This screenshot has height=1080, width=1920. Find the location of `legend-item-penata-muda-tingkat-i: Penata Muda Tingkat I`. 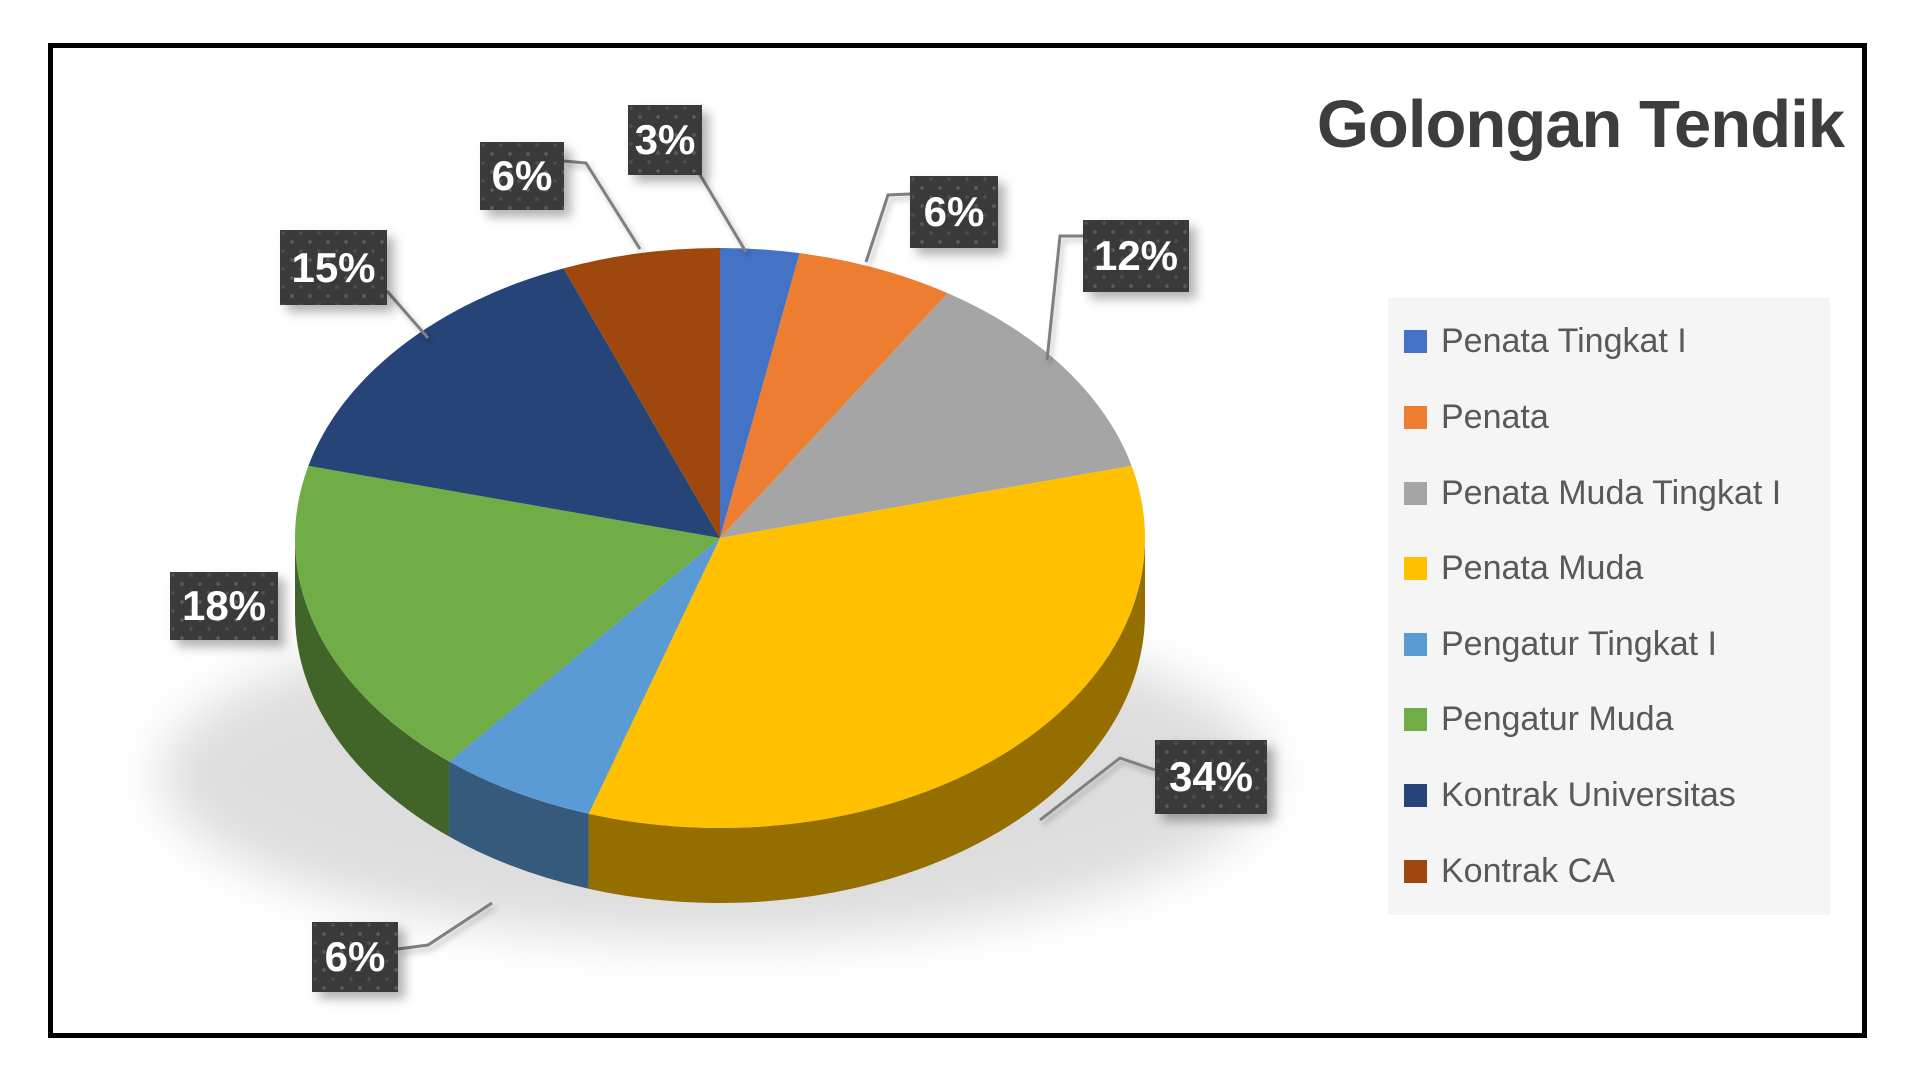

legend-item-penata-muda-tingkat-i: Penata Muda Tingkat I is located at coordinates (1609, 493).